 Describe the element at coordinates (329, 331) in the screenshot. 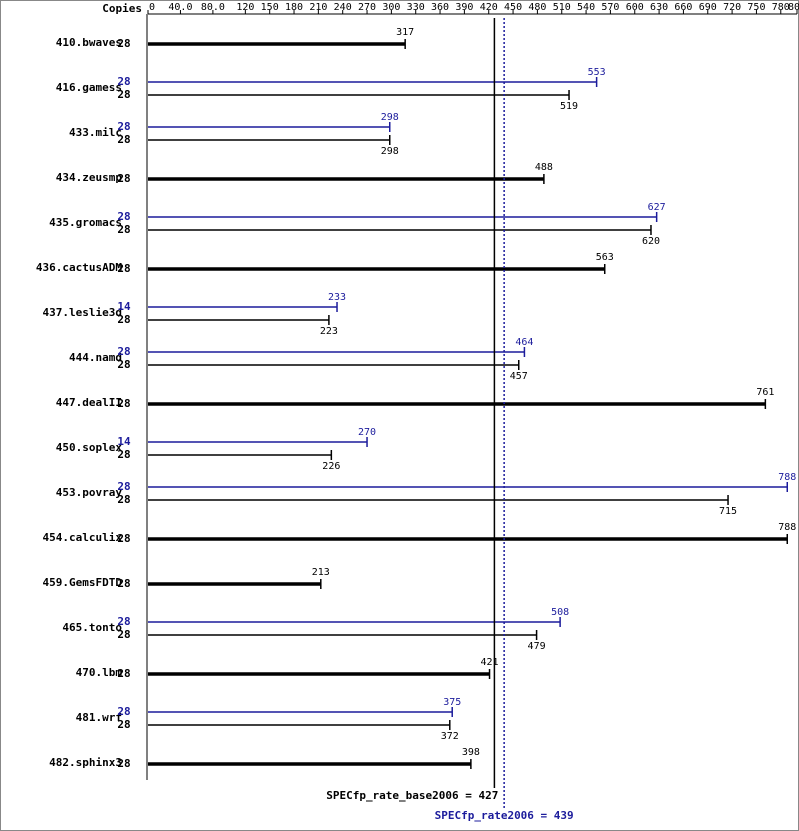

I see `value-label: 223` at that location.